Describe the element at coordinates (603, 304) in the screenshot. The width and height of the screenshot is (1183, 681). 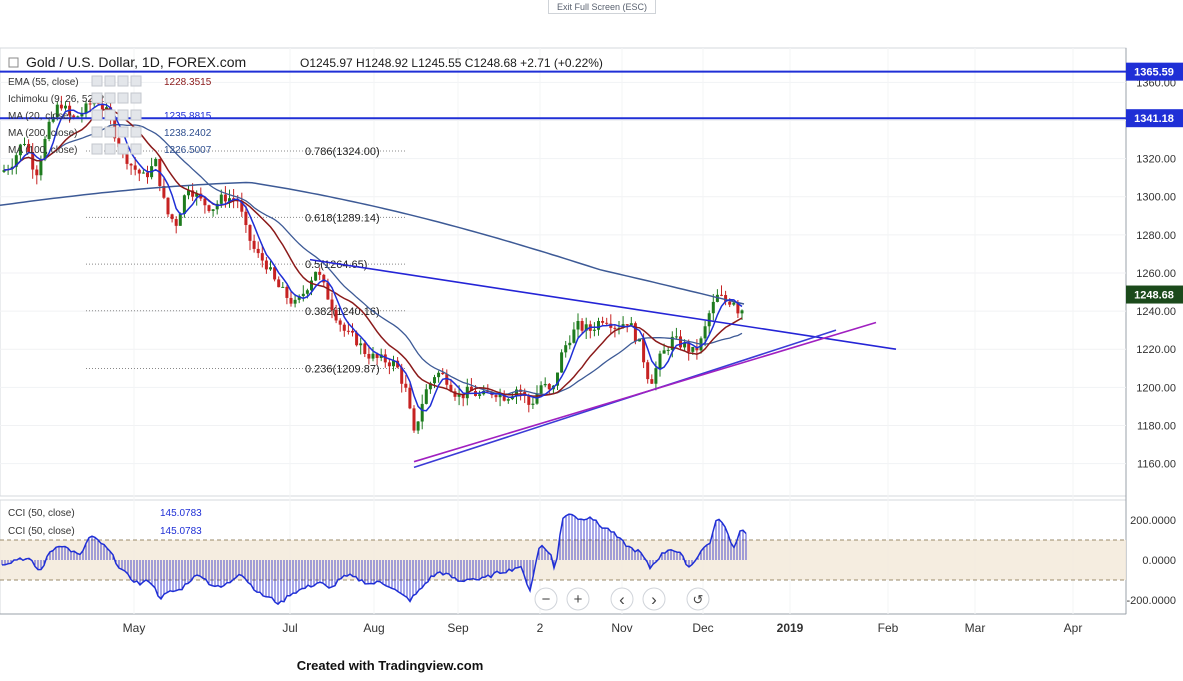
I see `trendline` at that location.